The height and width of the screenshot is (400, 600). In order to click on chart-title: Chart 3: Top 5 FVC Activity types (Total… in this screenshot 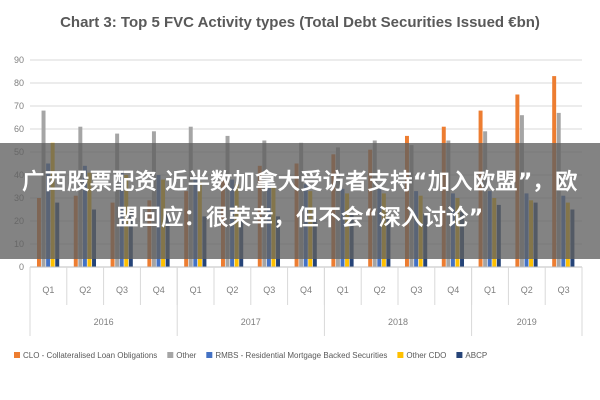, I will do `click(300, 22)`.